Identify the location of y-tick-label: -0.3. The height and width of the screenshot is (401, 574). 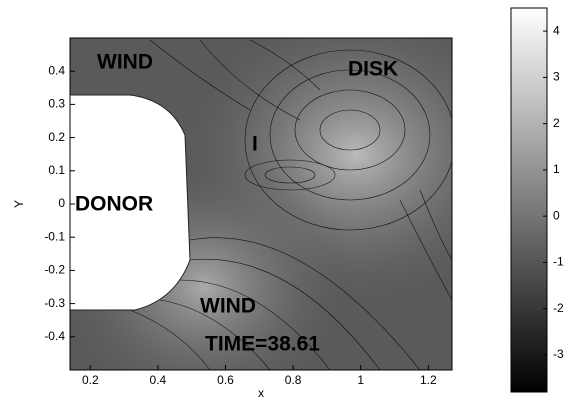
(54, 303).